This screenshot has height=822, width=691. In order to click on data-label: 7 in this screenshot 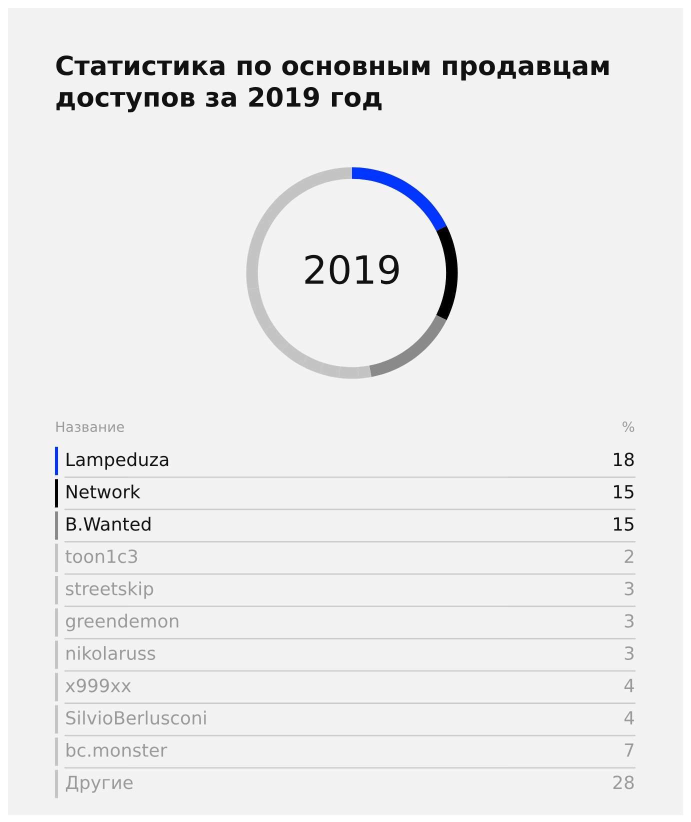, I will do `click(629, 750)`.